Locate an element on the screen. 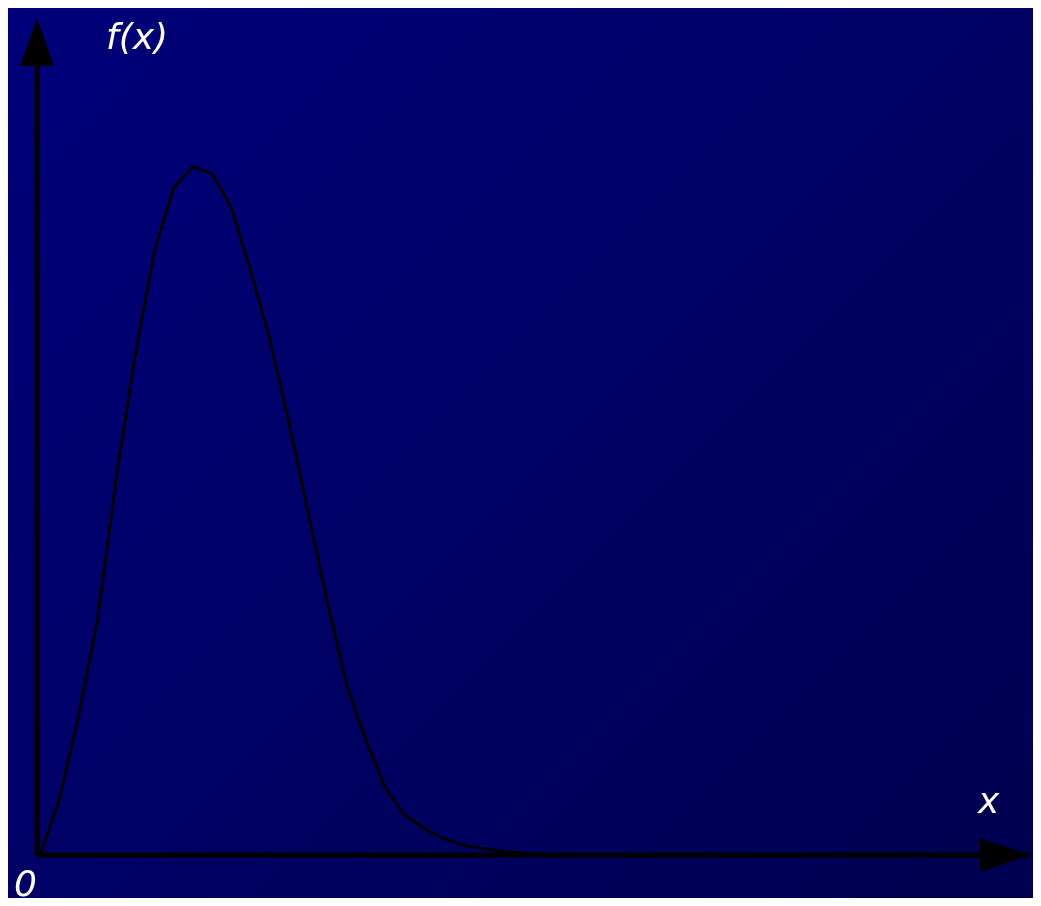 This screenshot has height=906, width=1041. text: 0 is located at coordinates (25, 883).